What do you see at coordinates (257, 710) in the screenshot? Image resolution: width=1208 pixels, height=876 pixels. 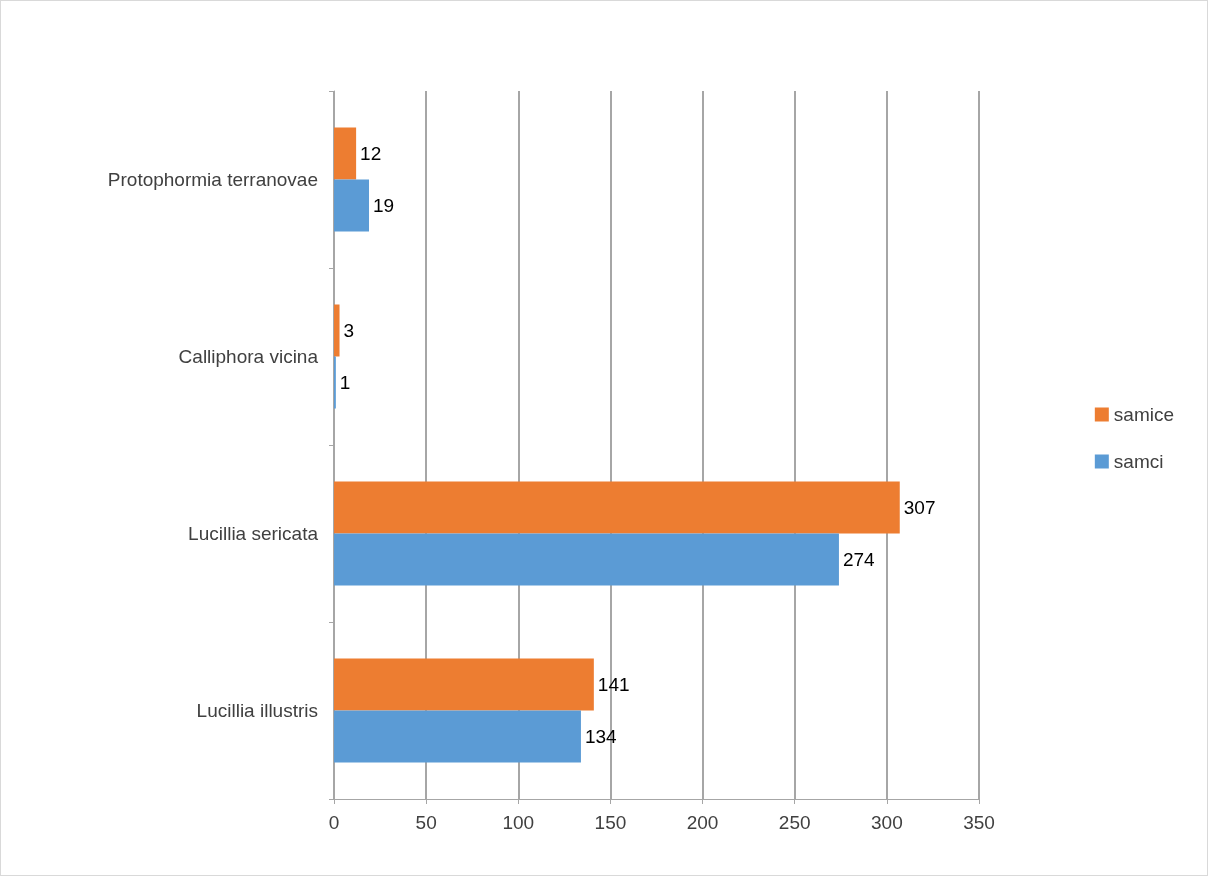 I see `y-tick-label: Lucillia illustris` at bounding box center [257, 710].